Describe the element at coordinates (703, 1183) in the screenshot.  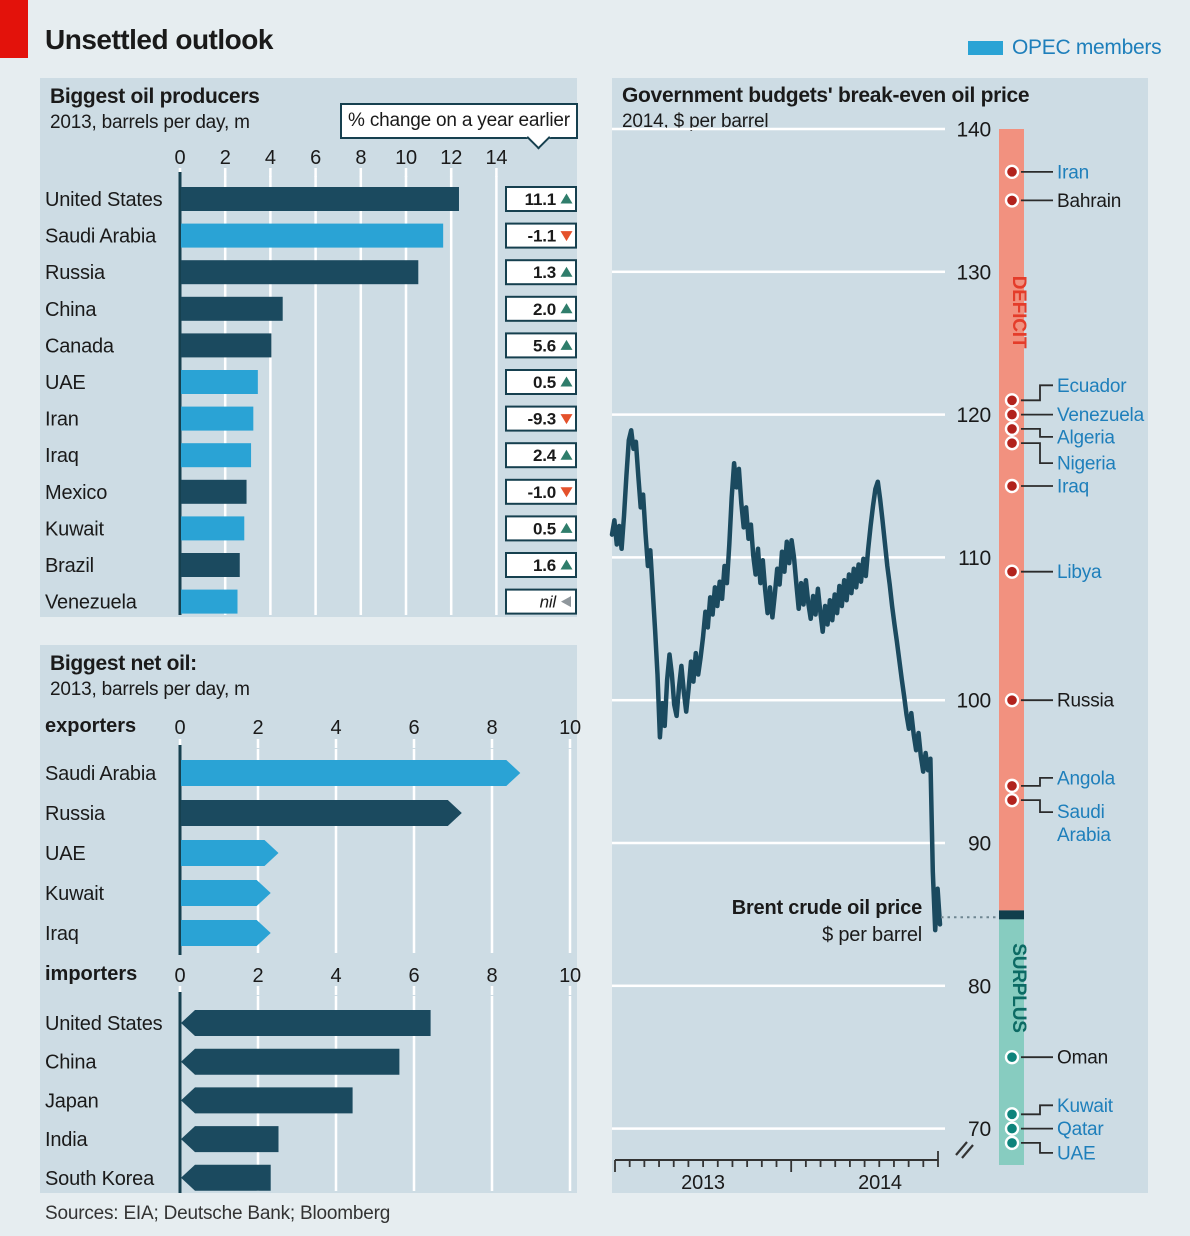
I see `year-label-2013: 2013` at that location.